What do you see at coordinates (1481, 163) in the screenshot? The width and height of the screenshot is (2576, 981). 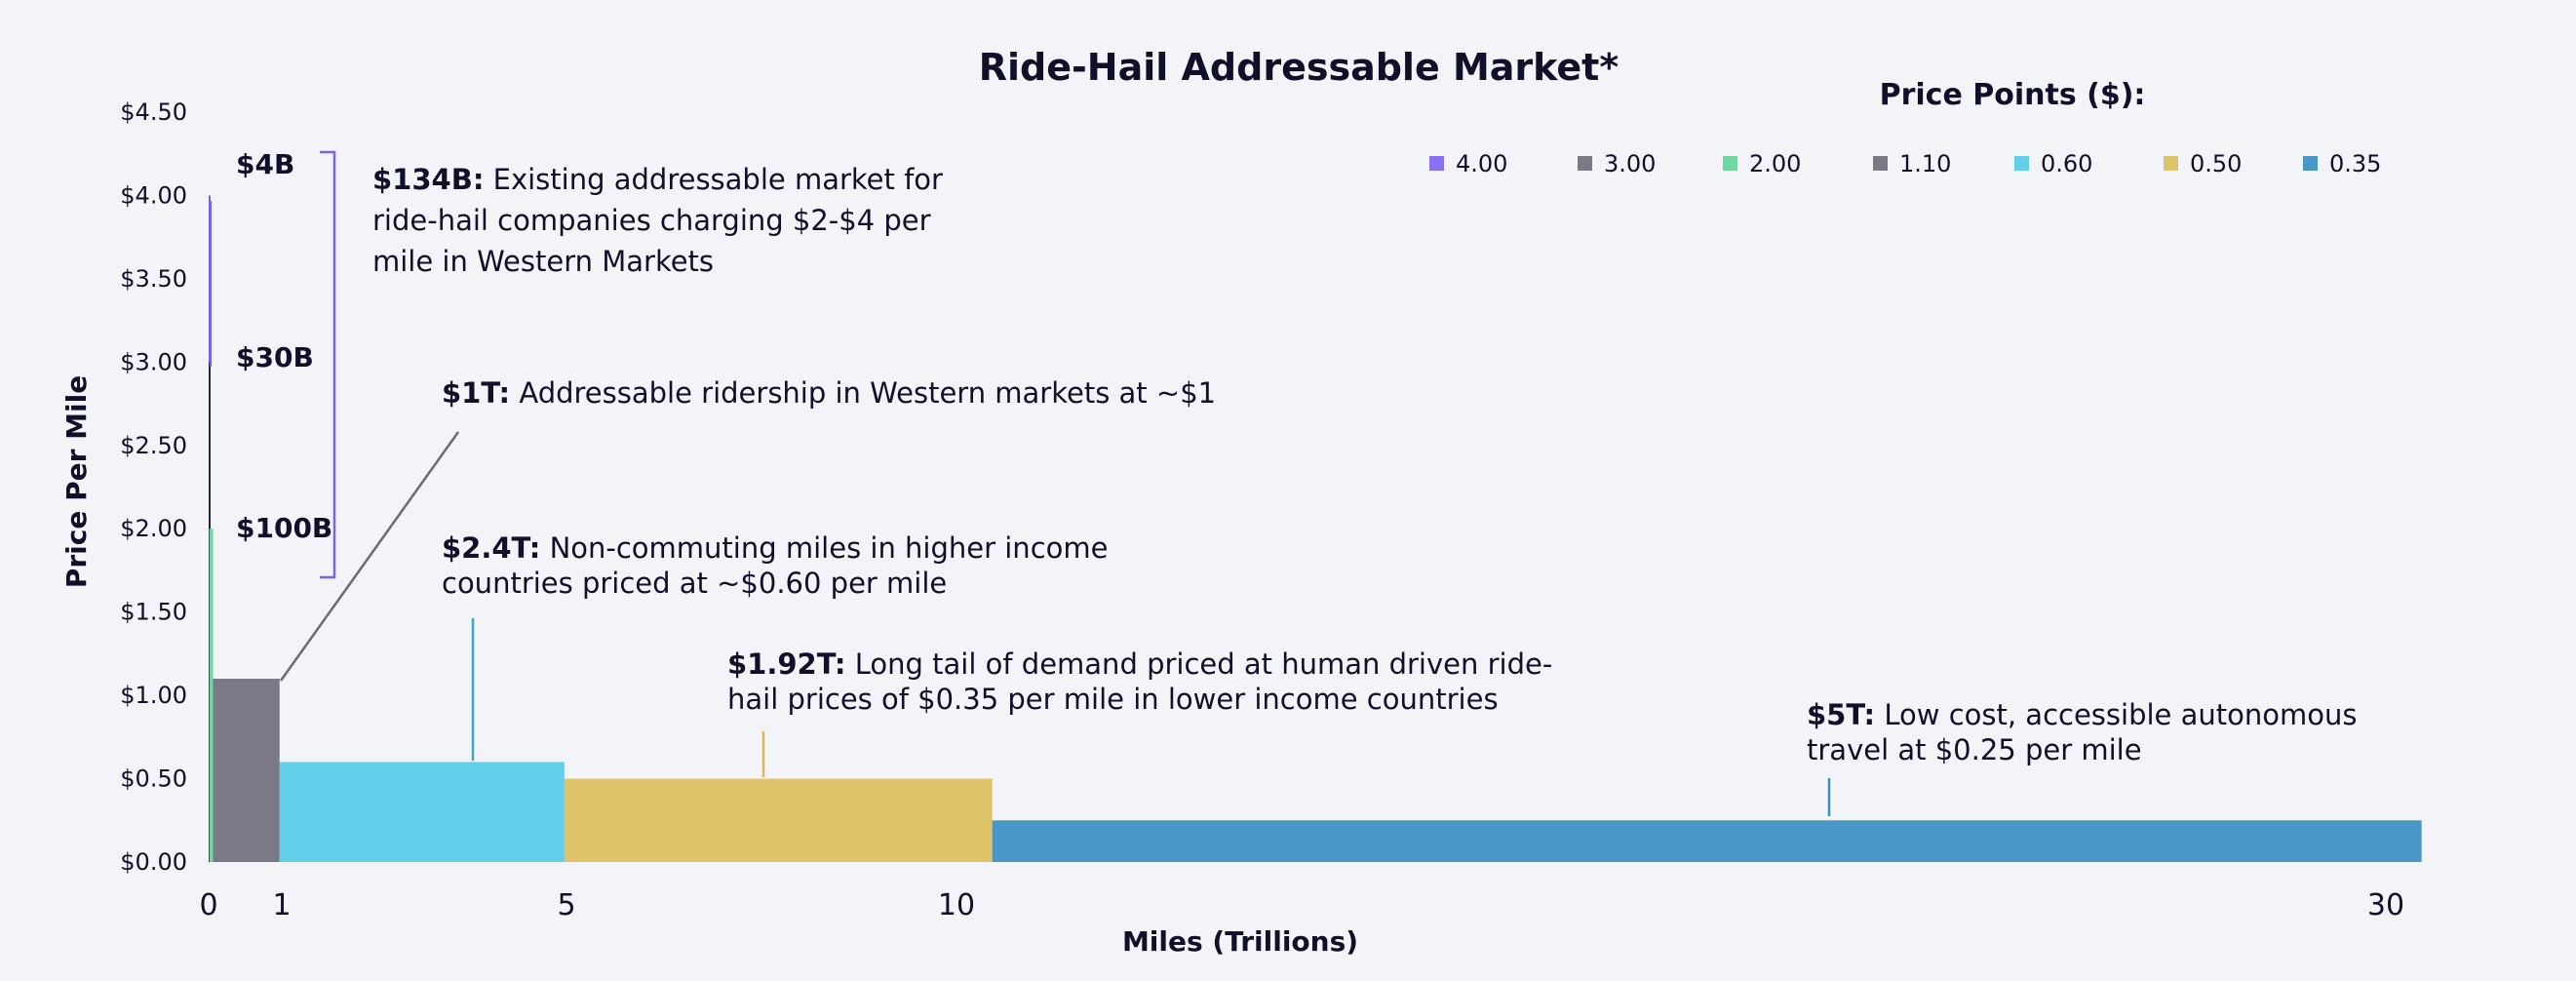 I see `legend-label: 4.00` at bounding box center [1481, 163].